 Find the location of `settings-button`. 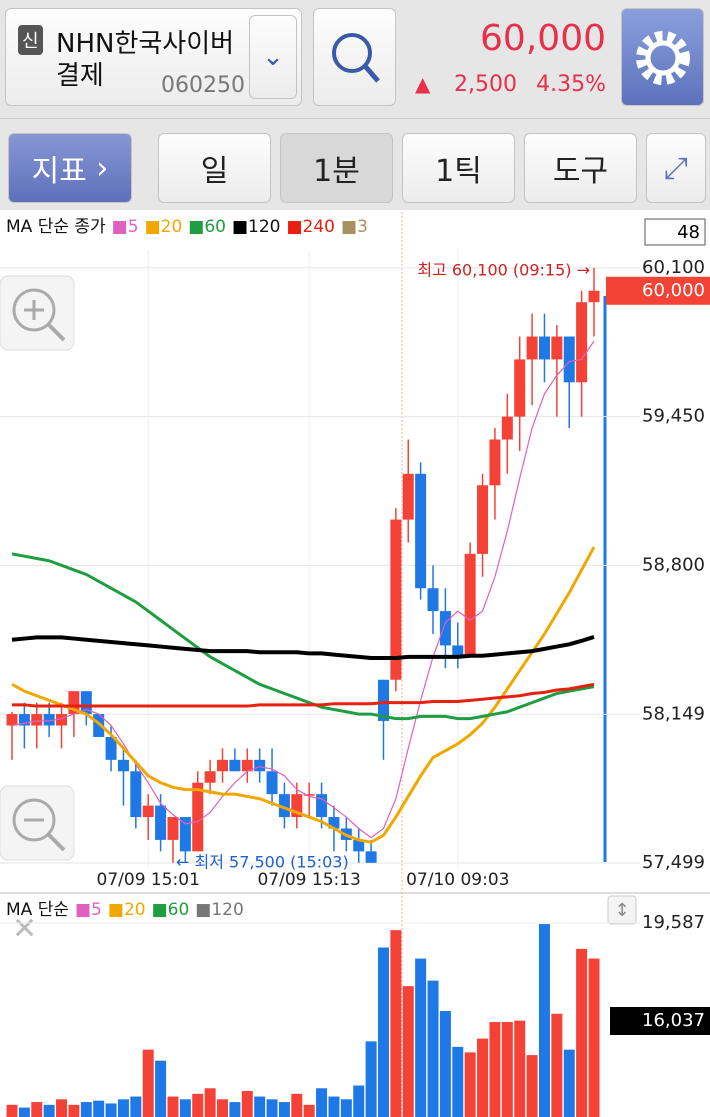

settings-button is located at coordinates (662, 57).